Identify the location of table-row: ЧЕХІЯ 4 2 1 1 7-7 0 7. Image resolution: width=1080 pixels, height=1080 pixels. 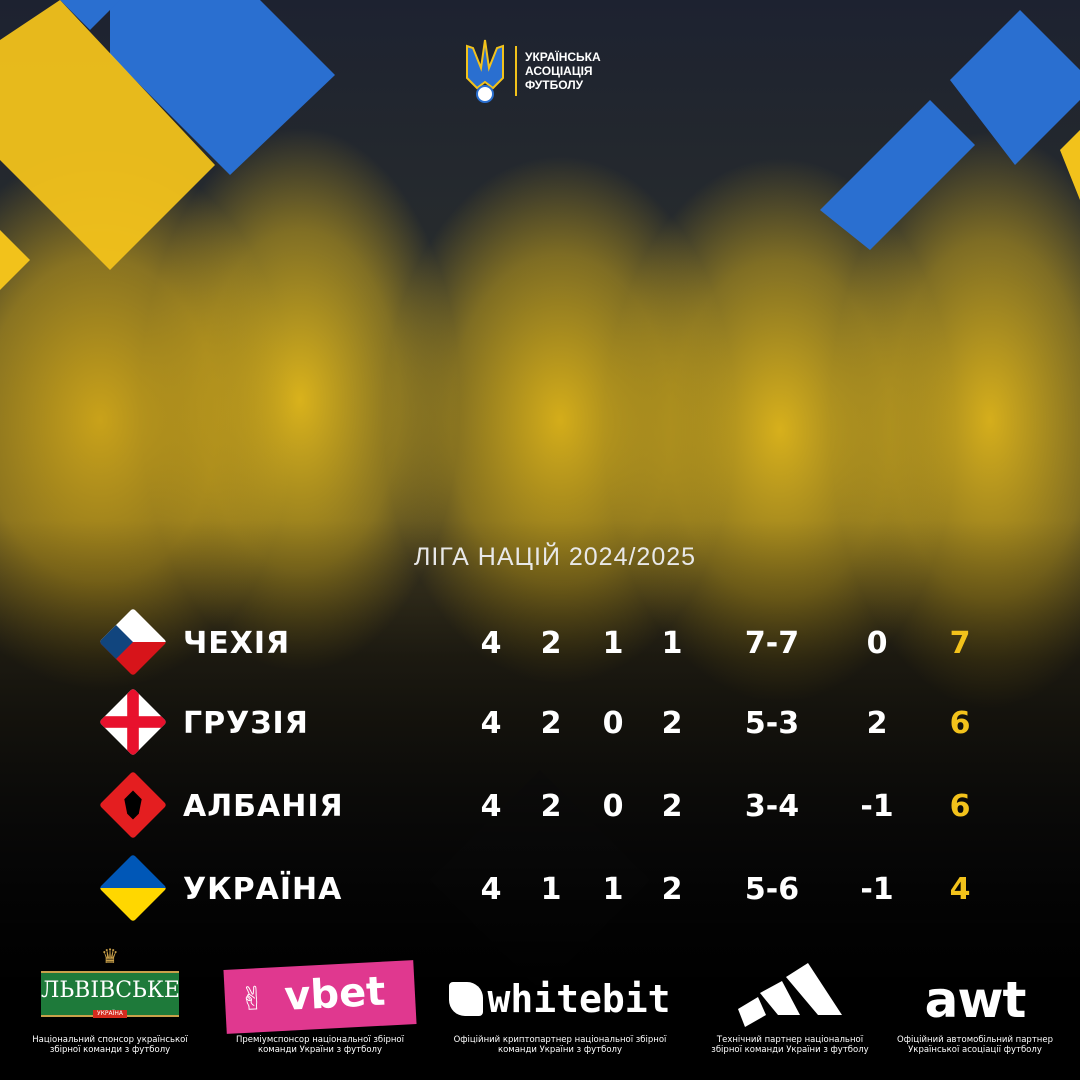
(540, 642).